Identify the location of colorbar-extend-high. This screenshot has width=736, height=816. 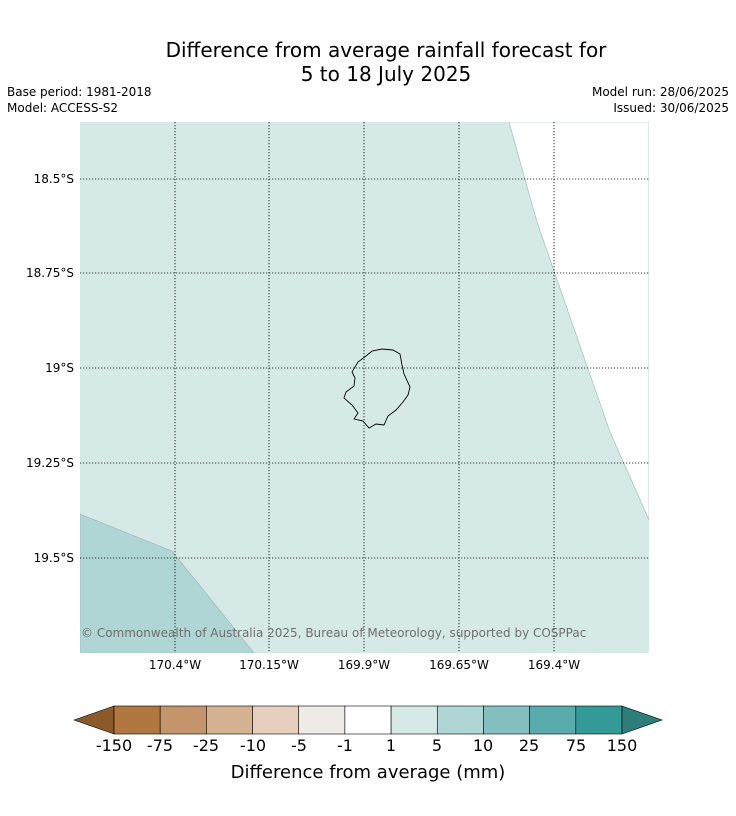
(642, 720).